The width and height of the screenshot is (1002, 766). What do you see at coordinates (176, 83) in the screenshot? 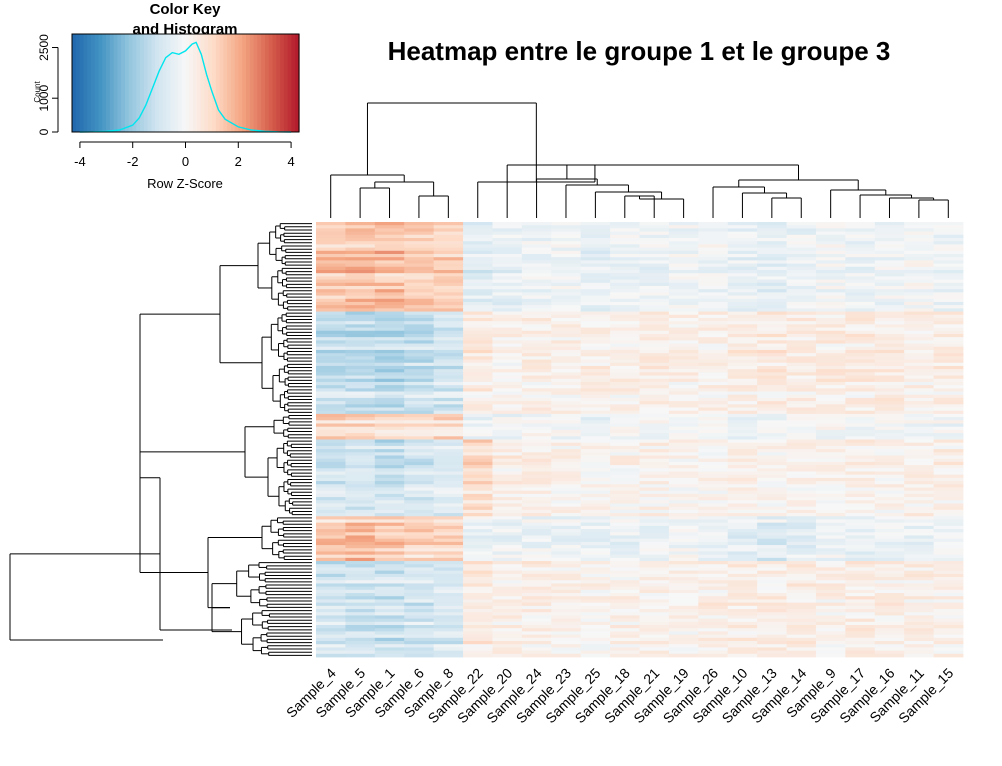
I see `color-key-swatch` at bounding box center [176, 83].